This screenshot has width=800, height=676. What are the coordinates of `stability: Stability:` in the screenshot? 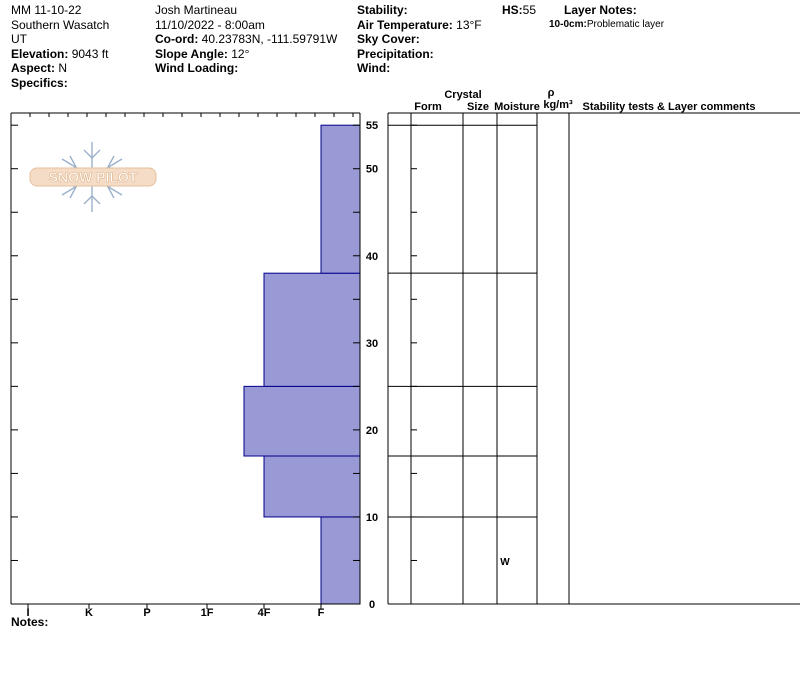 It's located at (382, 10).